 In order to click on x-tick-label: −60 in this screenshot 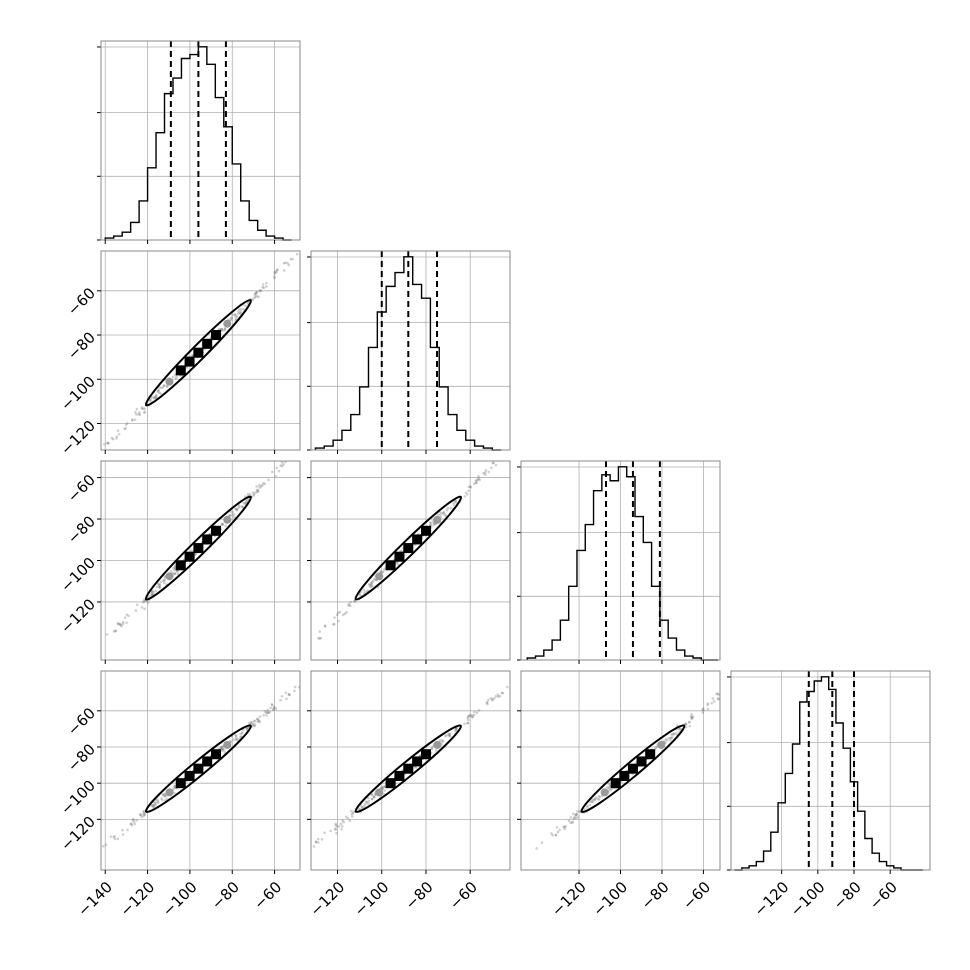, I will do `click(463, 895)`.